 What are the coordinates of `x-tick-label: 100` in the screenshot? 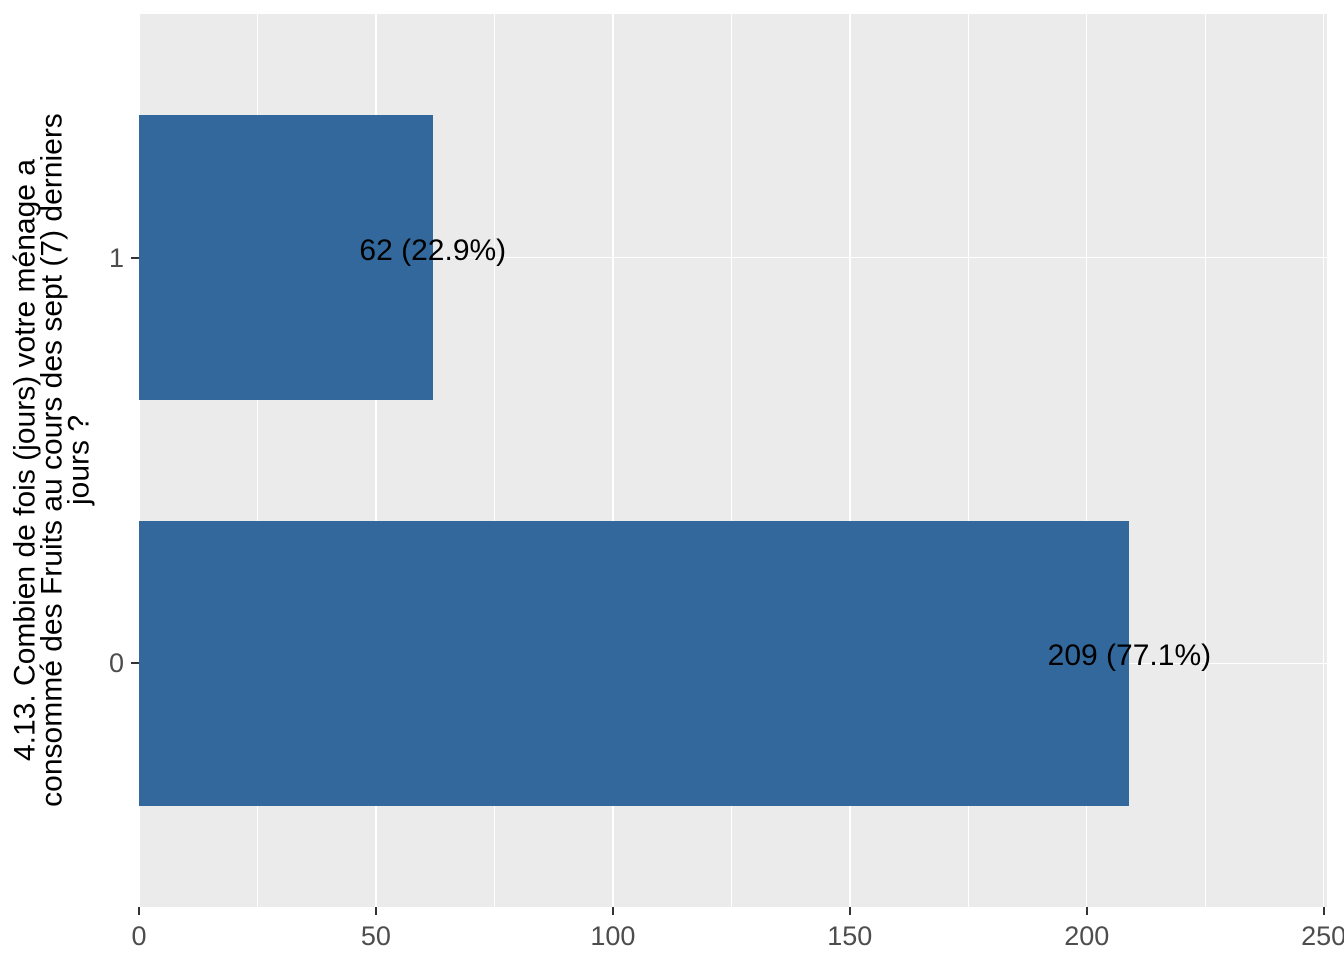 It's located at (613, 936).